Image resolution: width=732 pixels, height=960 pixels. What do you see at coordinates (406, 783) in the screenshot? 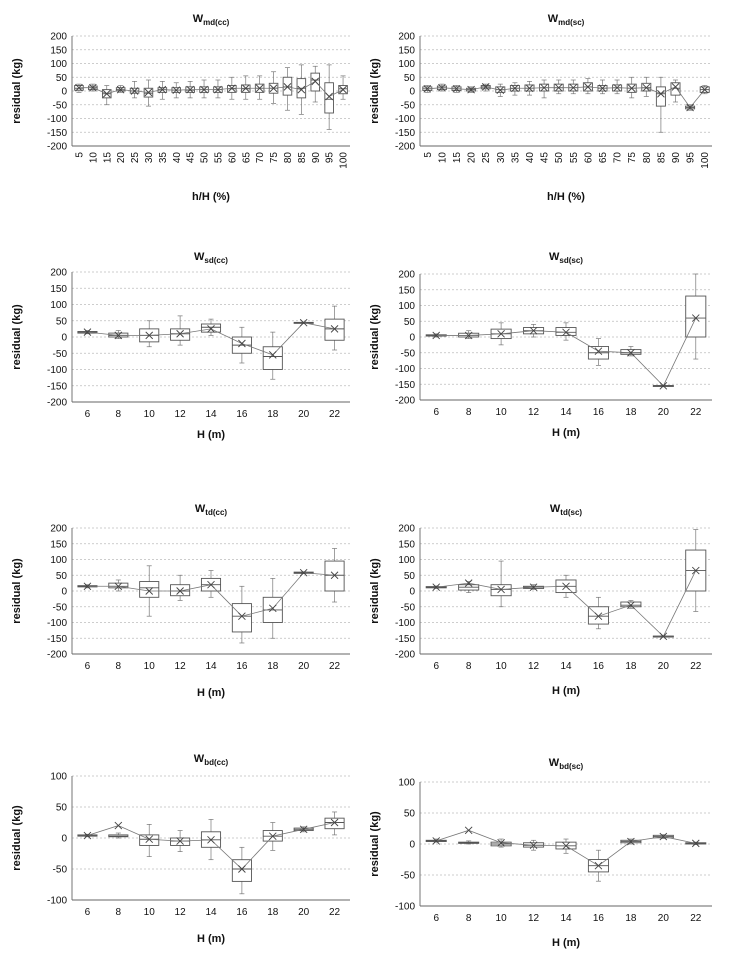
I see `y-tick-label: 100` at bounding box center [406, 783].